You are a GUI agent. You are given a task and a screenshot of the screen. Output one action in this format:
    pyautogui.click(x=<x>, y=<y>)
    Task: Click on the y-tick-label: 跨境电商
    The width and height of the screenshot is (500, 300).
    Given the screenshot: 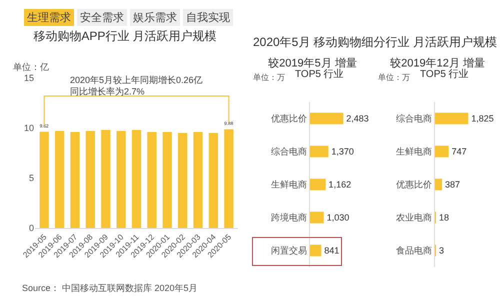 What is the action you would take?
    pyautogui.click(x=289, y=217)
    